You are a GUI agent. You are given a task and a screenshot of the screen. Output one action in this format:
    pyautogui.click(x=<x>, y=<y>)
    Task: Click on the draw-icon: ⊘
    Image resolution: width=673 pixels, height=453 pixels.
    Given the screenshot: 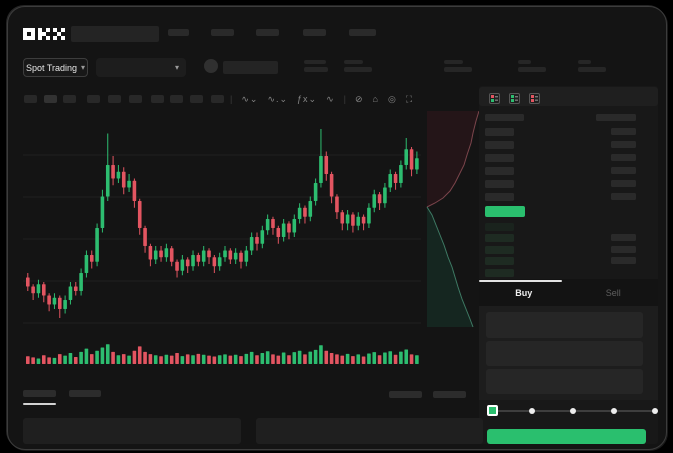 What is the action you would take?
    pyautogui.click(x=359, y=98)
    